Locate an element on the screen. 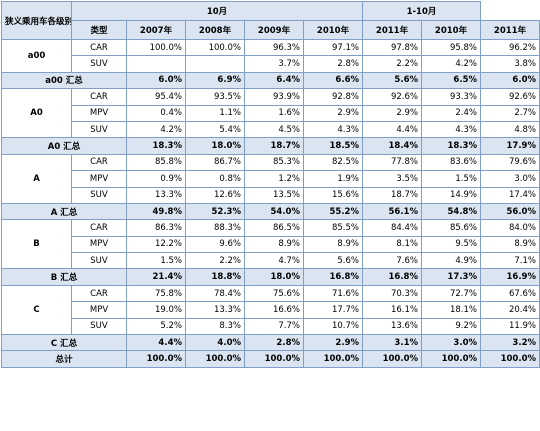 This screenshot has width=540, height=431. value-cell: 1.9% is located at coordinates (333, 179).